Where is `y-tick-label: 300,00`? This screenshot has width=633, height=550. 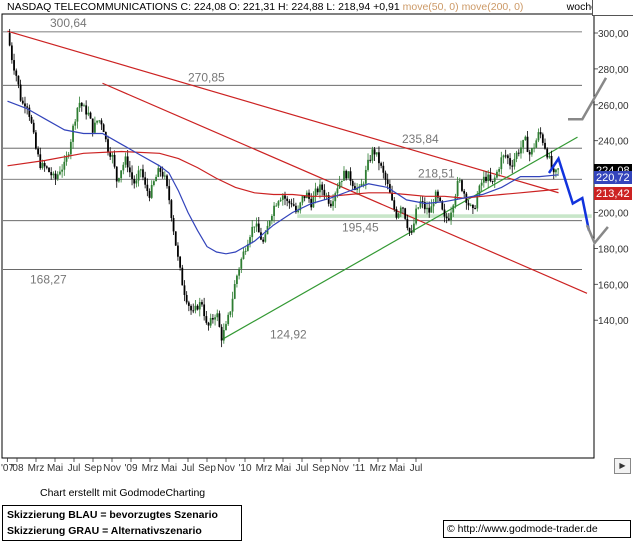 y-tick-label: 300,00 is located at coordinates (613, 34).